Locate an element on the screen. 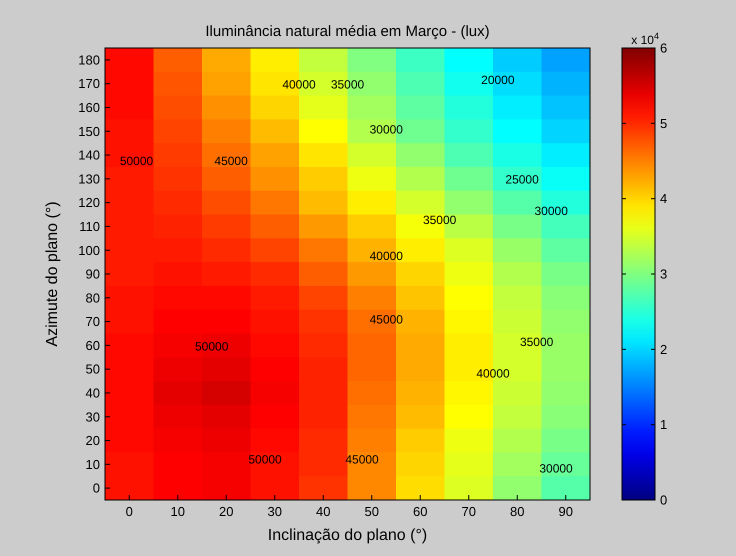  y-tick-label: 100 is located at coordinates (89, 250).